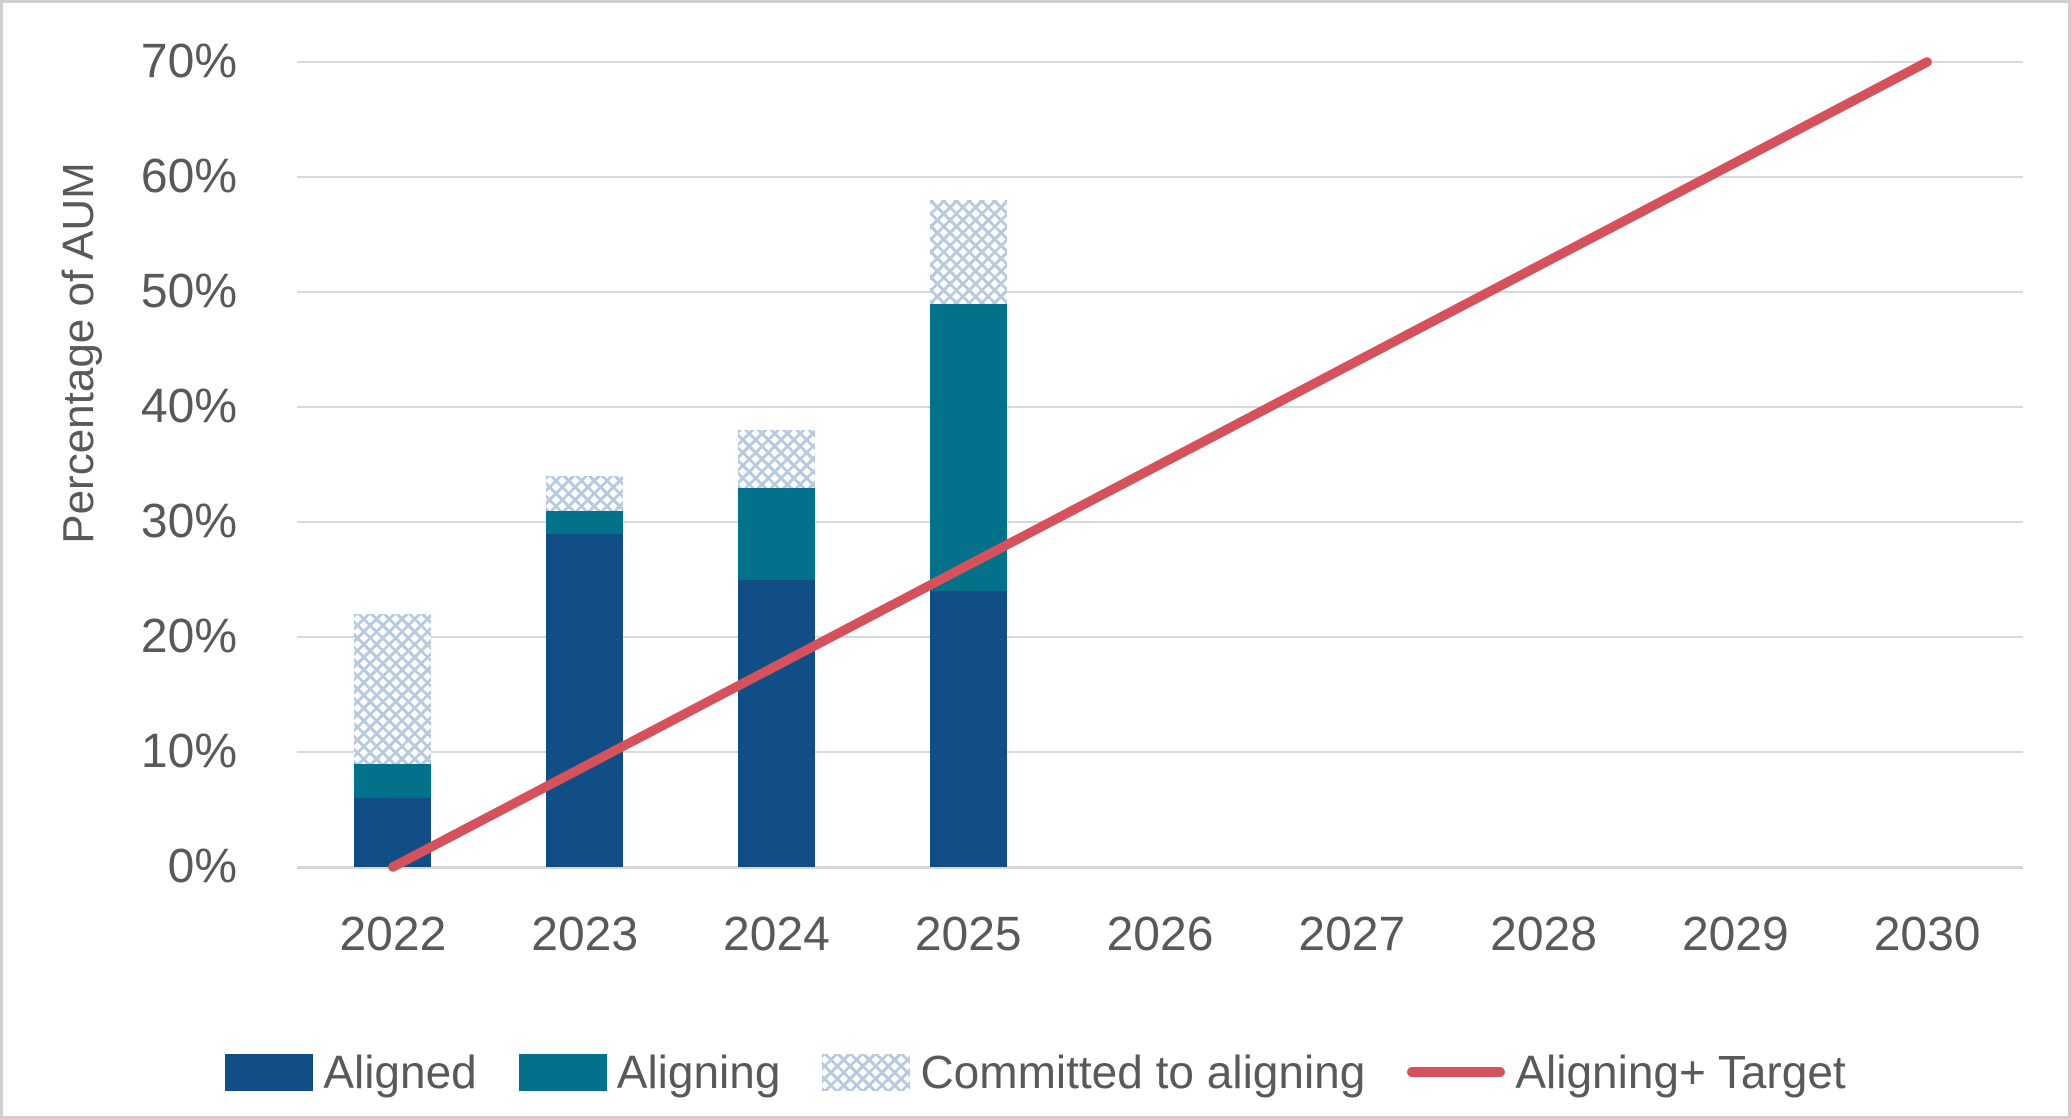 The height and width of the screenshot is (1119, 2071). What do you see at coordinates (776, 459) in the screenshot?
I see `bar-segment-committed-to-aligning-2024` at bounding box center [776, 459].